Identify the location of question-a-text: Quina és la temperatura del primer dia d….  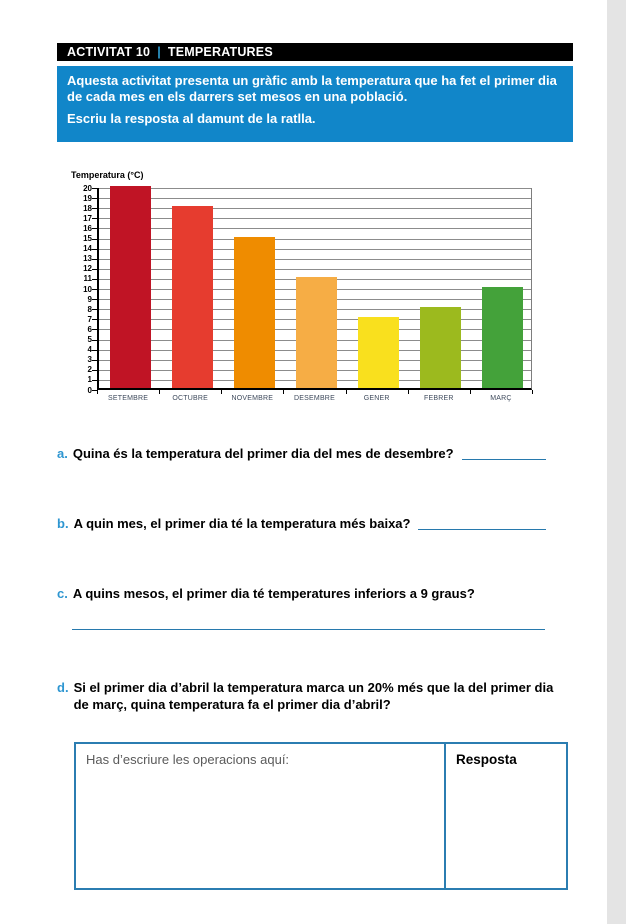
(263, 453).